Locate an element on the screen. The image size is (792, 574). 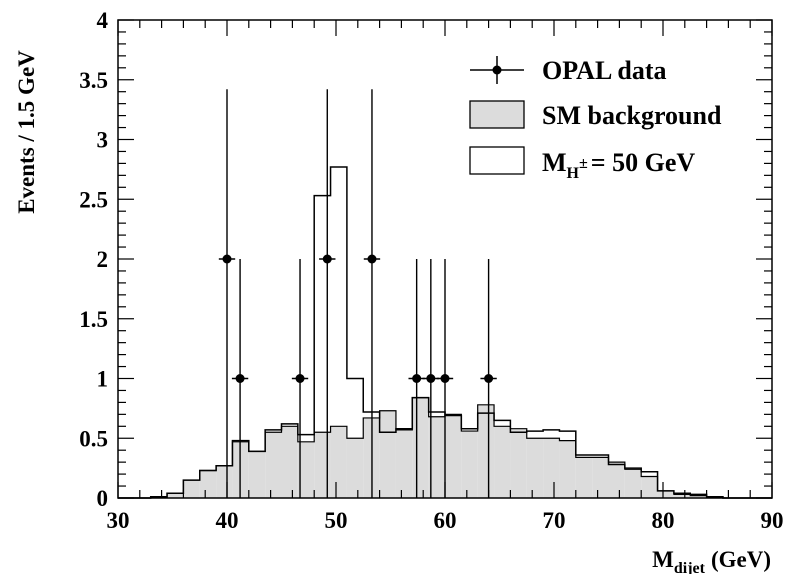
y-tick-label: 1 is located at coordinates (103, 379).